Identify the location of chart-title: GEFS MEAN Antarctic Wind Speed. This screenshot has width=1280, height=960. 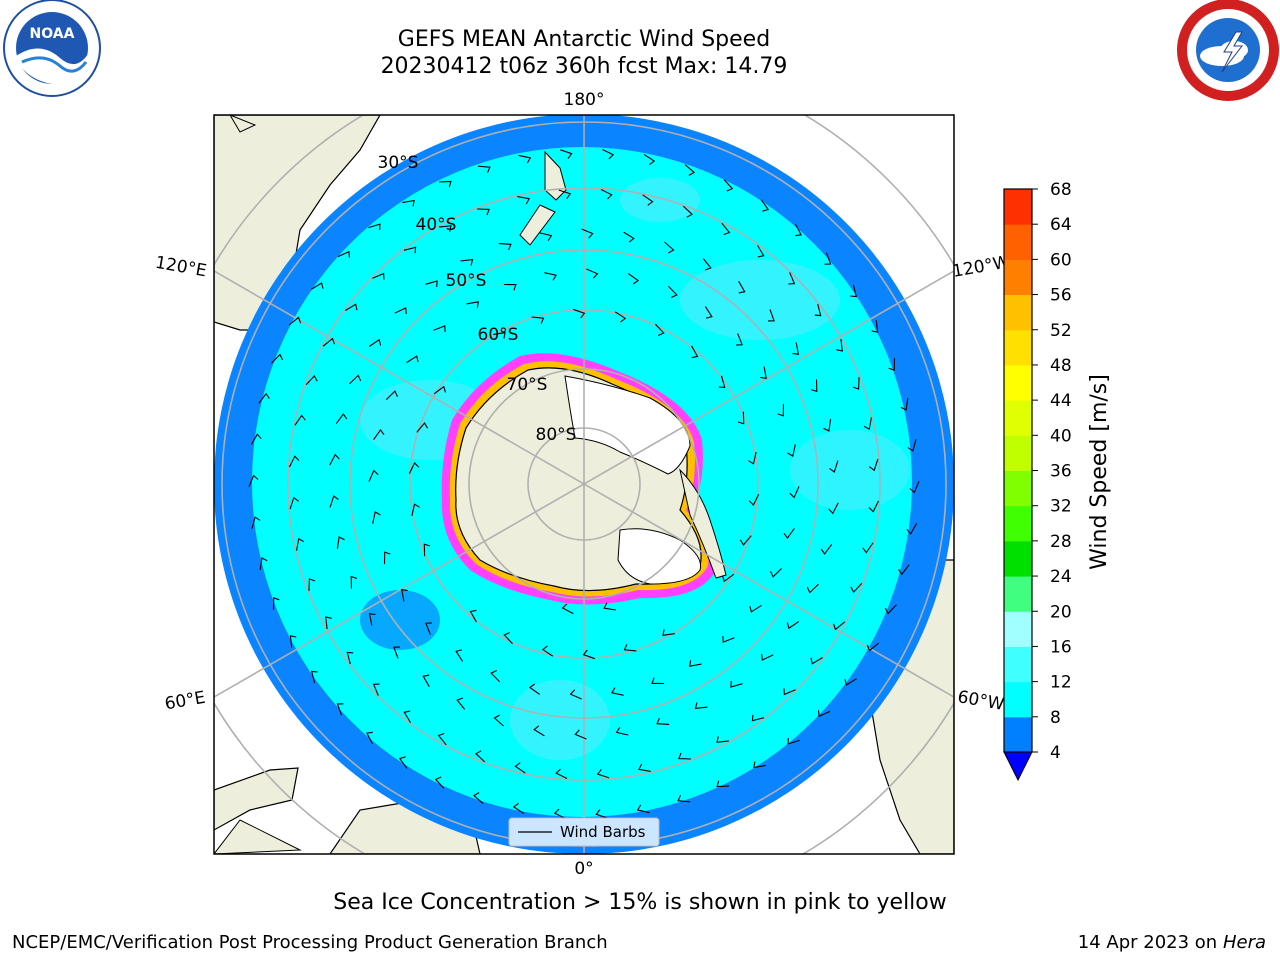
(584, 39).